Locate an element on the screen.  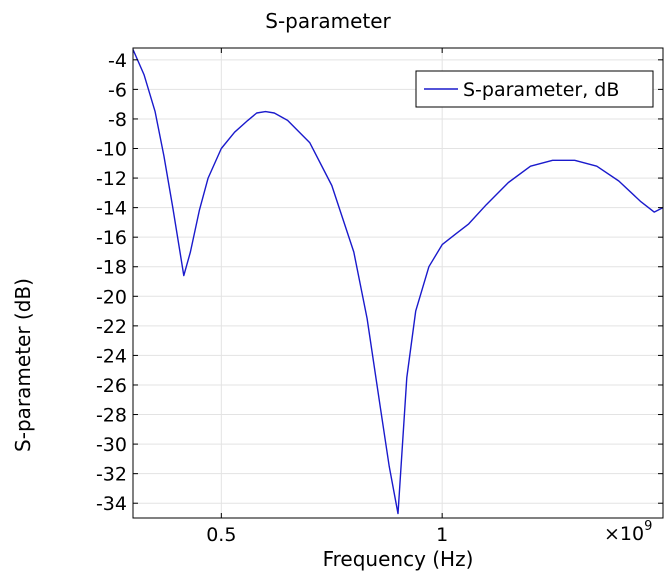
y-tick-label: -16 is located at coordinates (111, 238).